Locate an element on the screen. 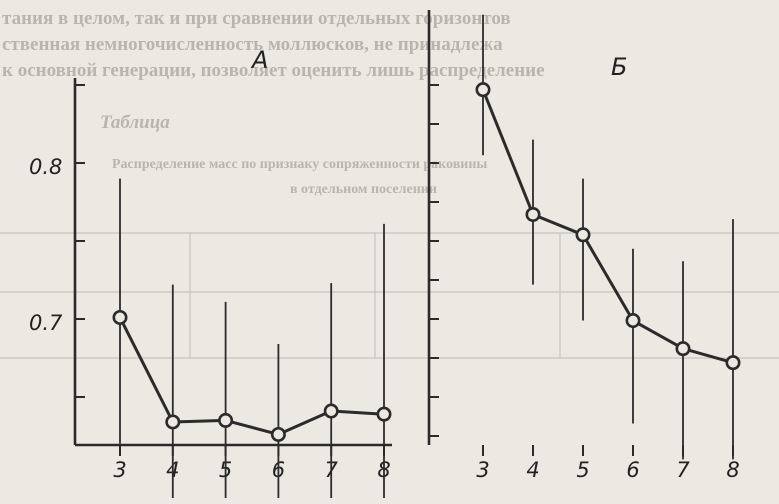 This screenshot has width=779, height=504. panel-b-x-tick-label-5: 5 is located at coordinates (582, 470).